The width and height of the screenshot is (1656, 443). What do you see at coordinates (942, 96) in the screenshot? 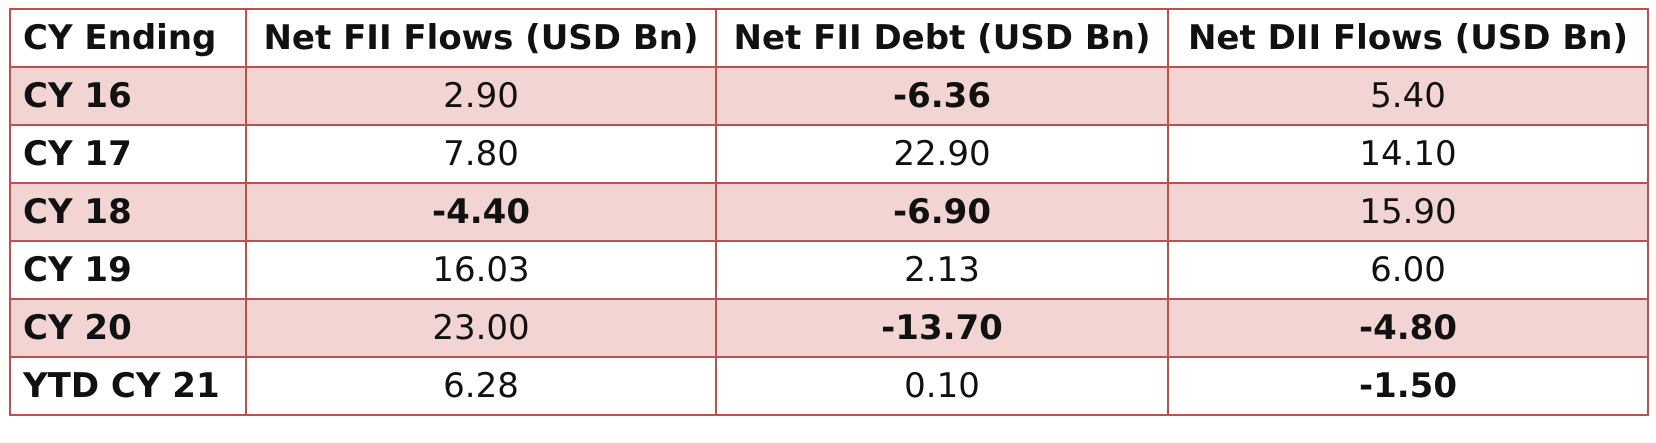
I see `cell-net-fii-debt: -6.36` at bounding box center [942, 96].